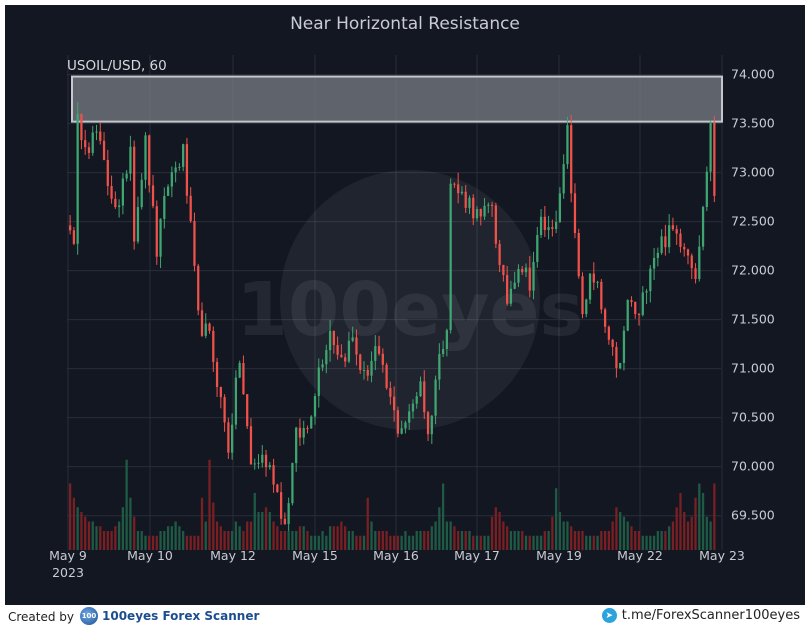  What do you see at coordinates (233, 555) in the screenshot?
I see `x-tick-label: May 12` at bounding box center [233, 555].